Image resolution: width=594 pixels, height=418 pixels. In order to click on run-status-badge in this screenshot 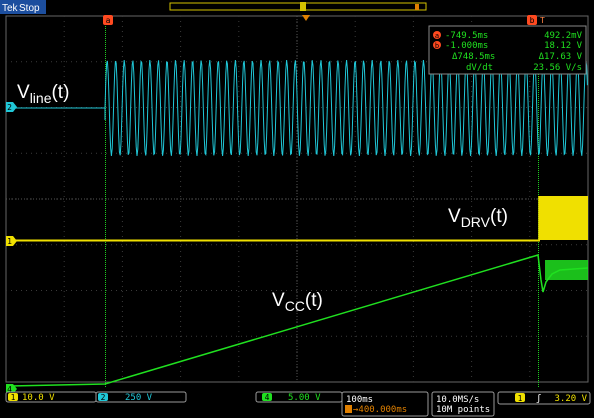, I will do `click(23, 7)`.